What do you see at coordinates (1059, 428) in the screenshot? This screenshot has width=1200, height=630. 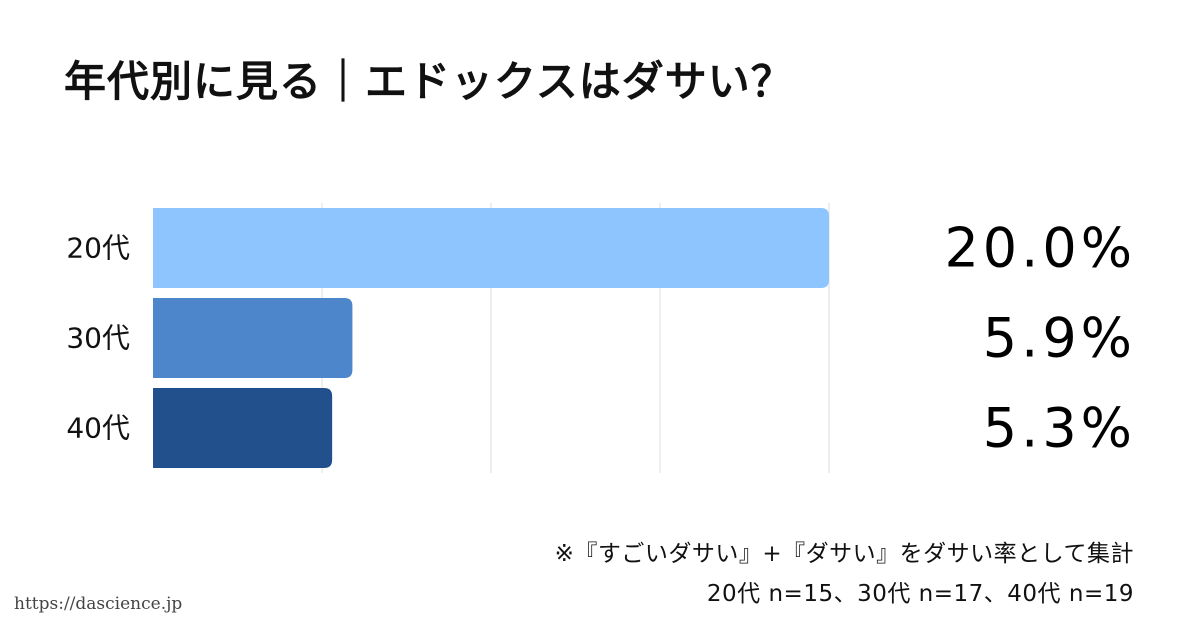 I see `value-label: 5.3%` at bounding box center [1059, 428].